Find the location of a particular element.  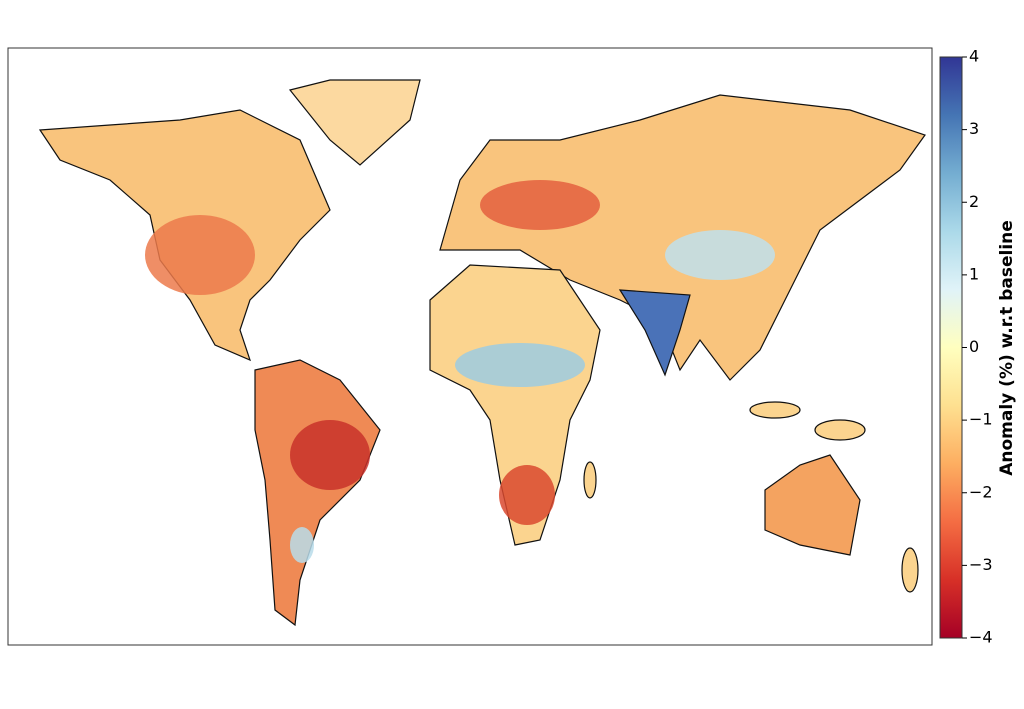

greenland is located at coordinates (354, 122).